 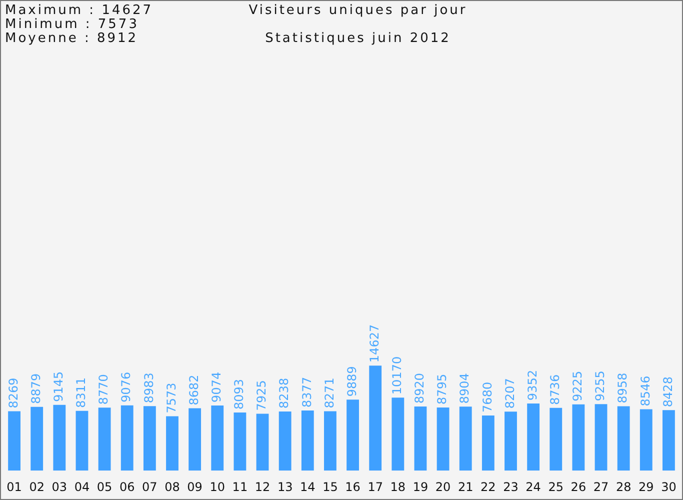 I want to click on x-tick-label: 18, so click(x=398, y=487).